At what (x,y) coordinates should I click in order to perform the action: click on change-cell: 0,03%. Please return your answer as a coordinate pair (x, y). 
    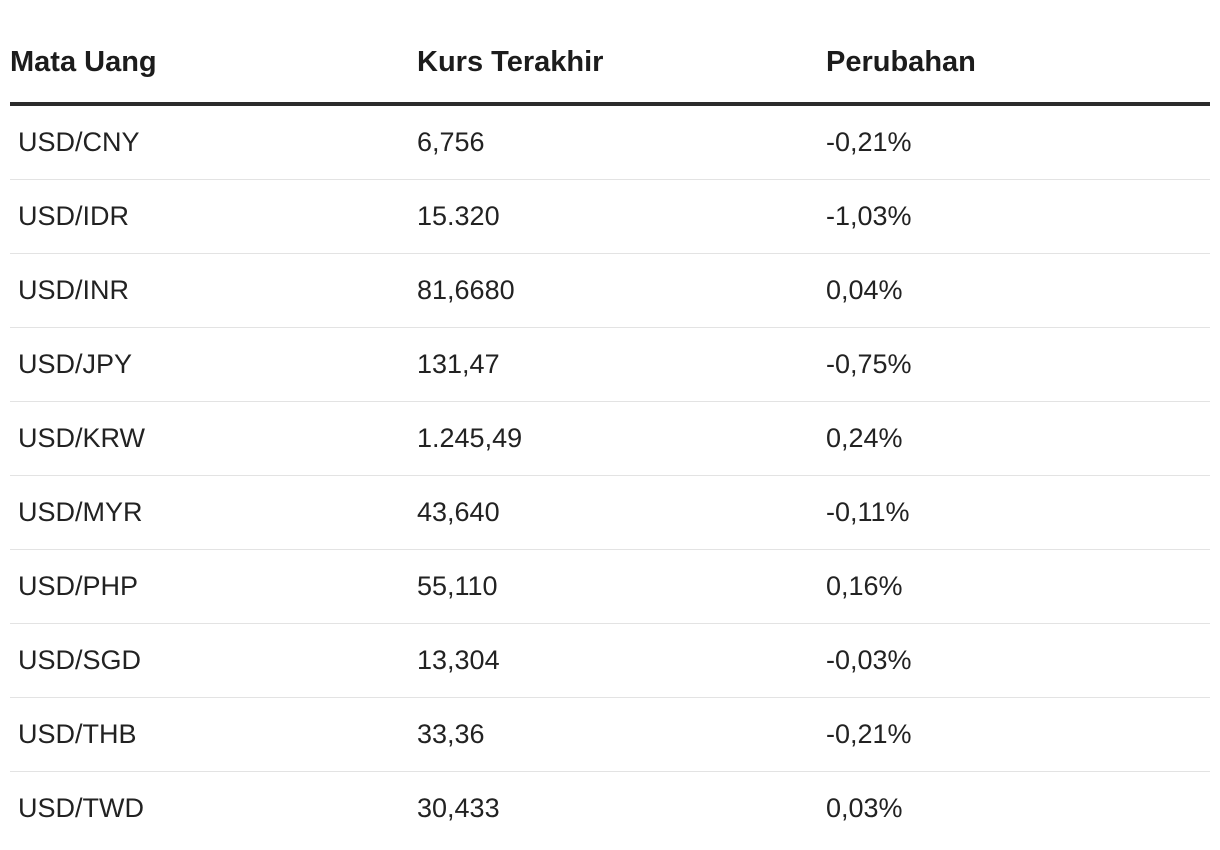
    Looking at the image, I should click on (864, 808).